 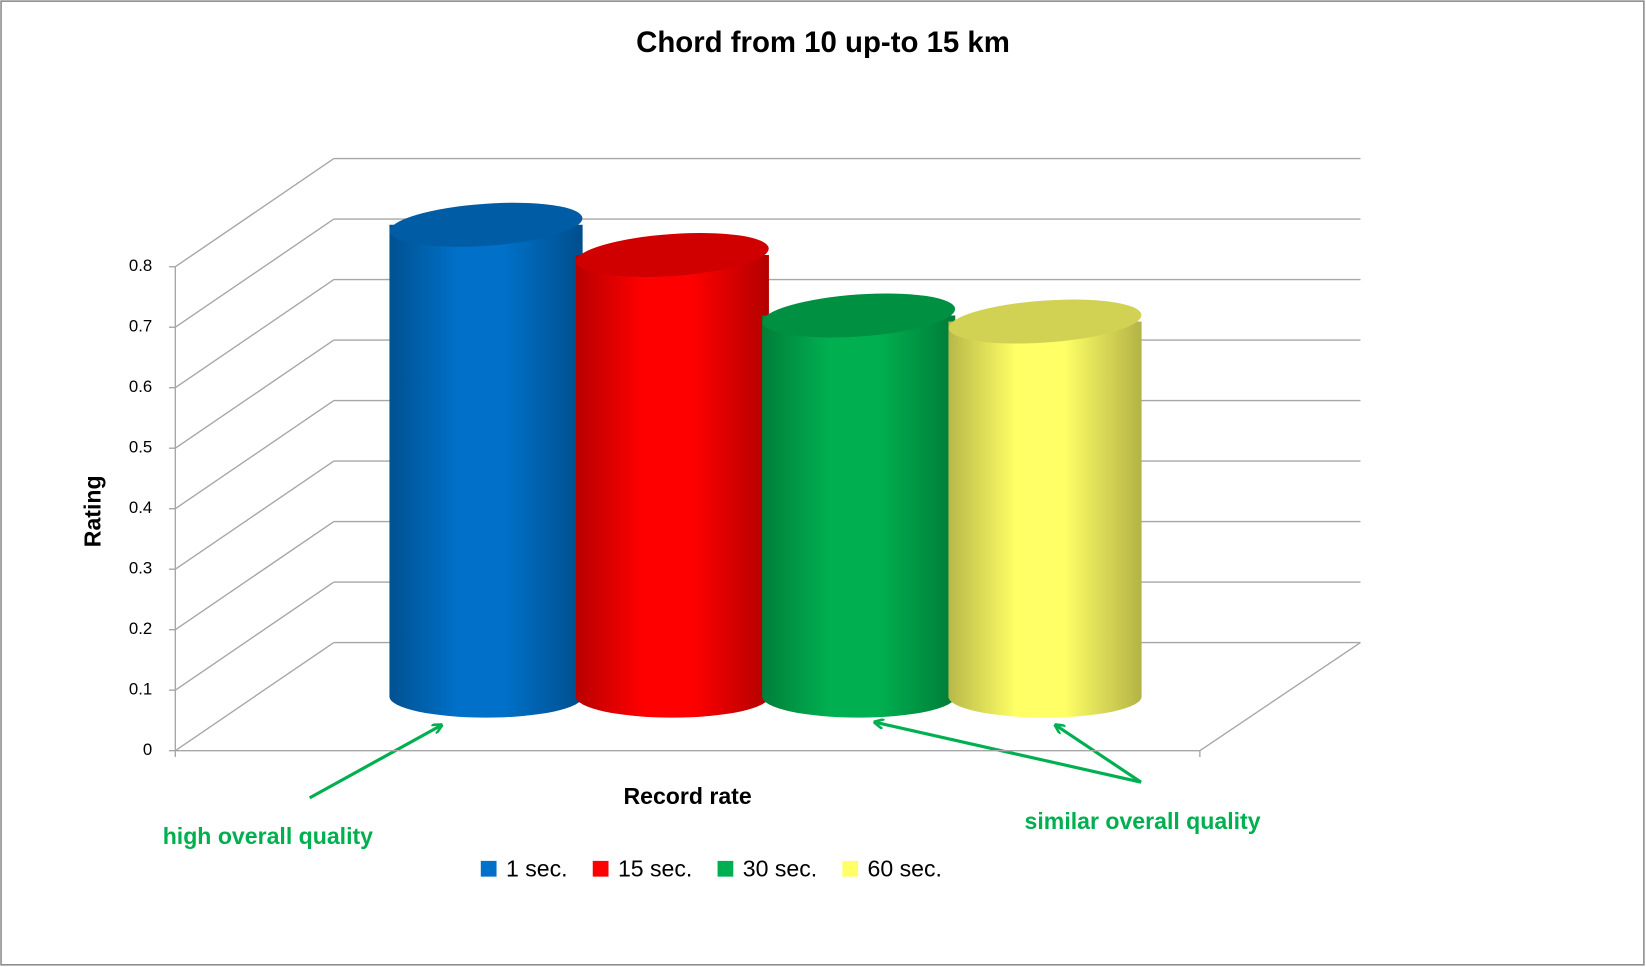 What do you see at coordinates (268, 836) in the screenshot?
I see `annotation: high overall quality` at bounding box center [268, 836].